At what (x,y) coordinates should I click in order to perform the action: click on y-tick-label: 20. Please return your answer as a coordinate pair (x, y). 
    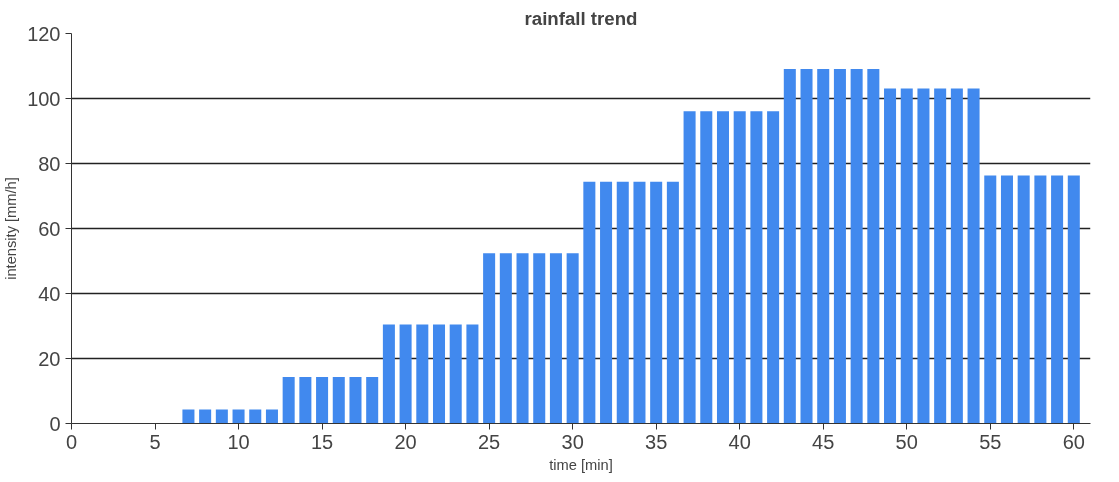
    Looking at the image, I should click on (49, 358).